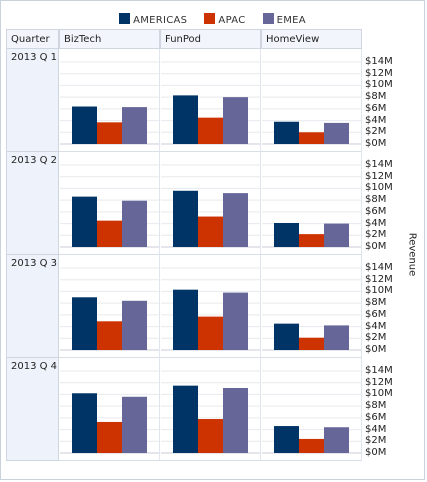 This screenshot has width=427, height=482. What do you see at coordinates (109, 39) in the screenshot?
I see `column-header-biztech: BizTech` at bounding box center [109, 39].